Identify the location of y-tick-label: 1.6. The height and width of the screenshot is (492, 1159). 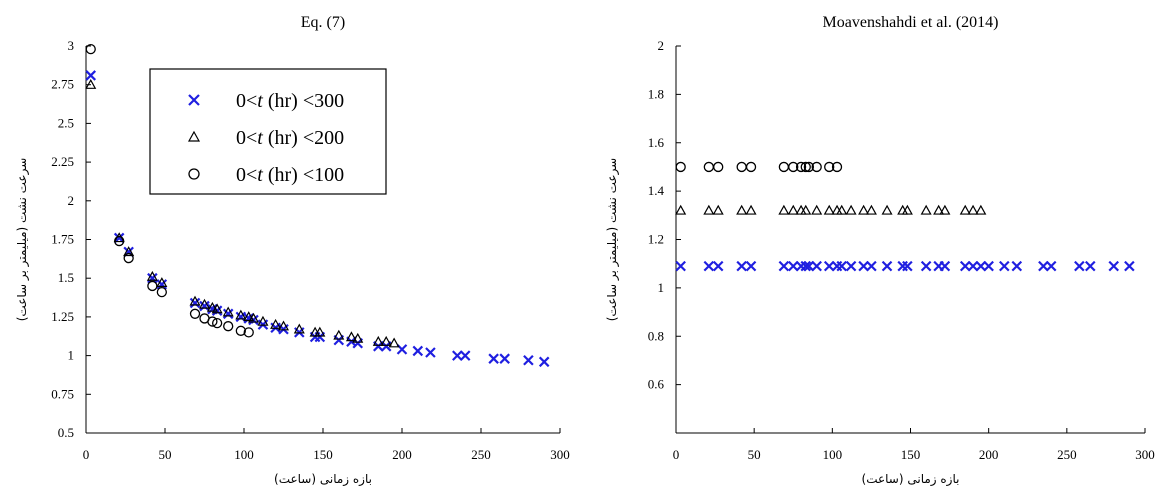
(656, 142).